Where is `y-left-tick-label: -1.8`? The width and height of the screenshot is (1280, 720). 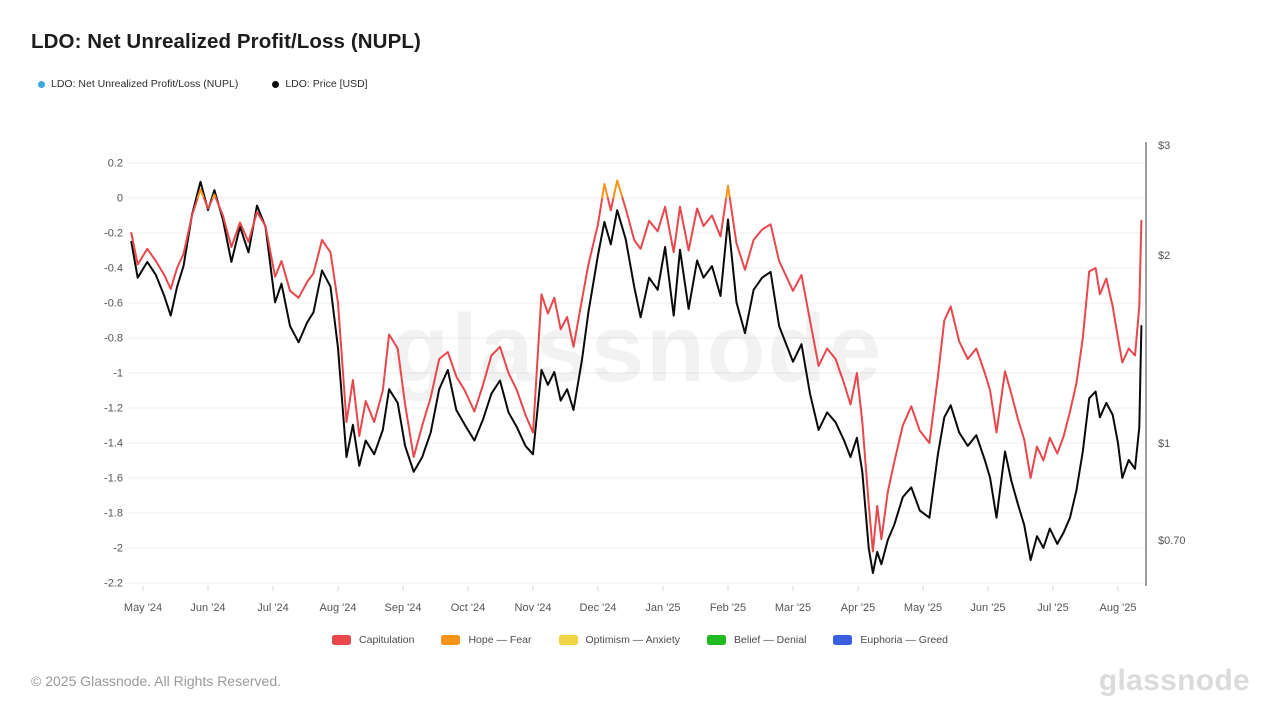 y-left-tick-label: -1.8 is located at coordinates (113, 514).